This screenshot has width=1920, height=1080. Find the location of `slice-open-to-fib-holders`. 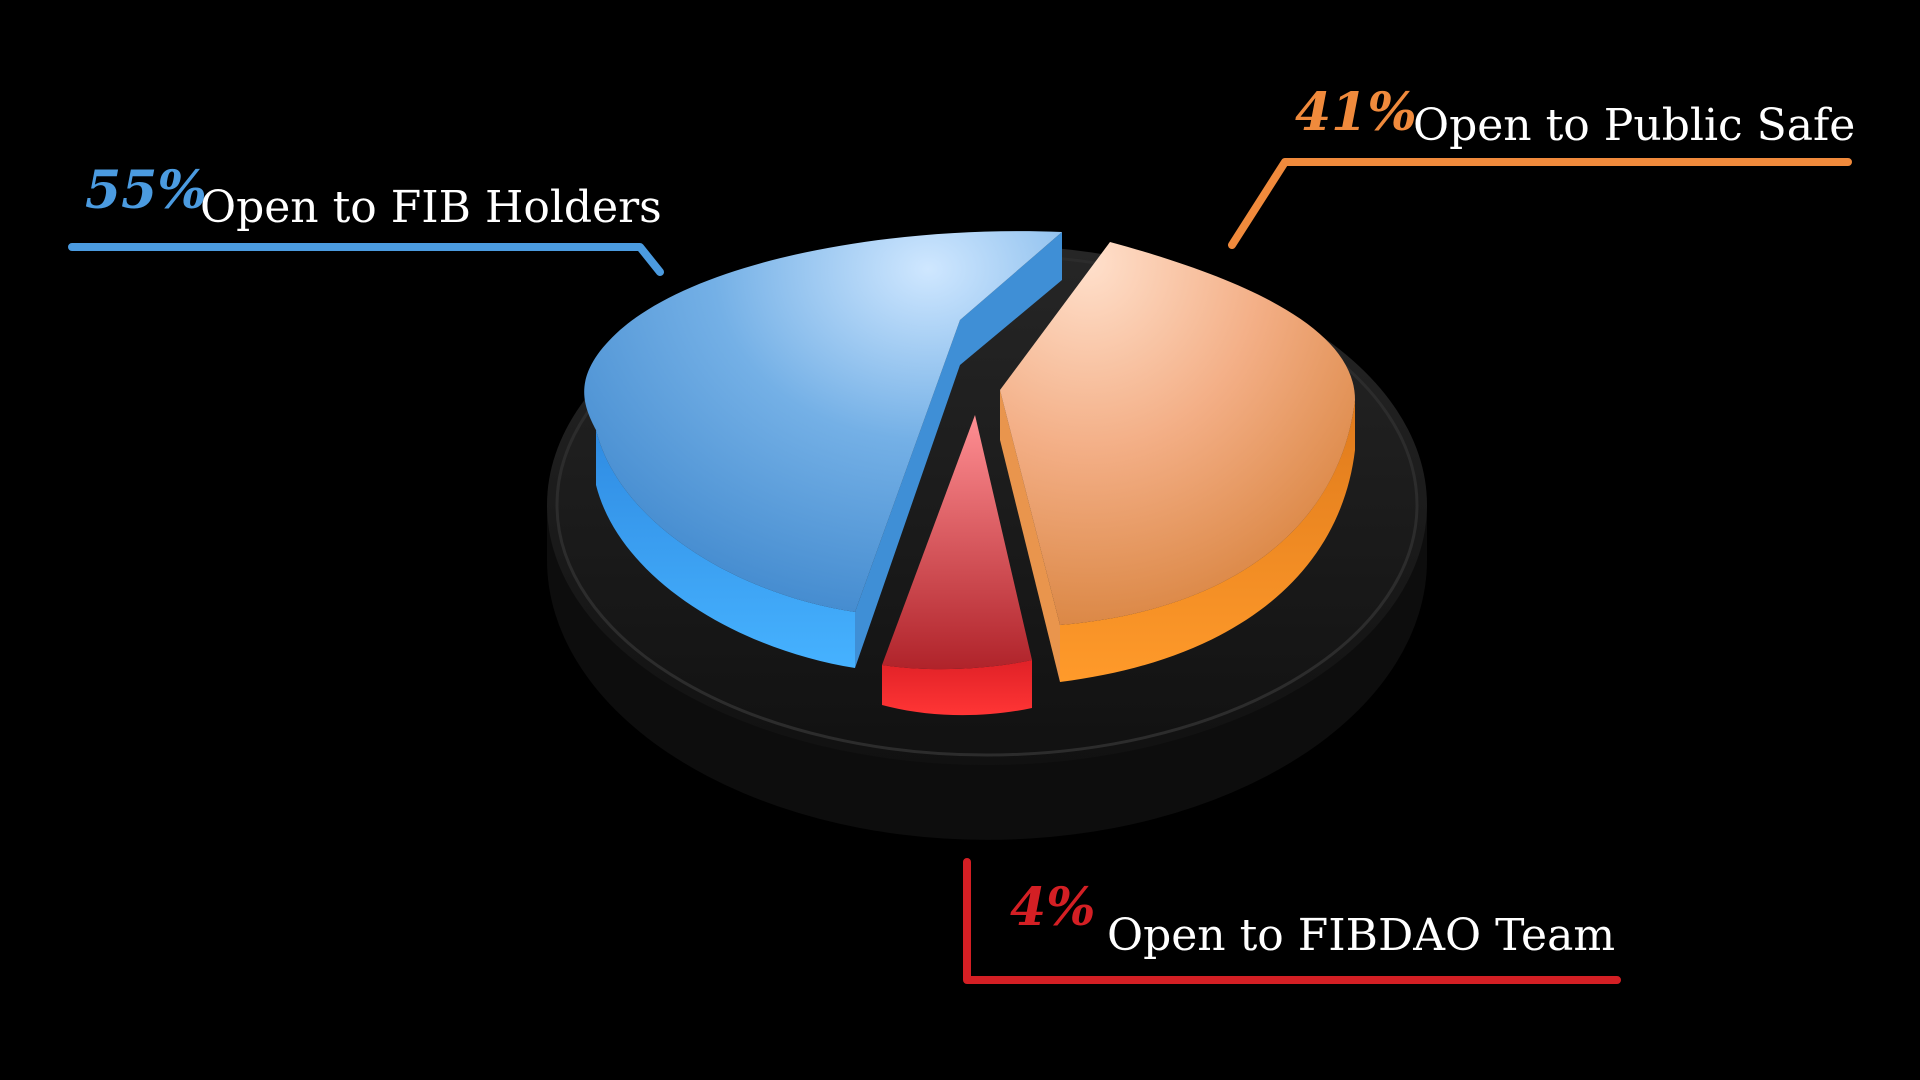

slice-open-to-fib-holders is located at coordinates (823, 449).